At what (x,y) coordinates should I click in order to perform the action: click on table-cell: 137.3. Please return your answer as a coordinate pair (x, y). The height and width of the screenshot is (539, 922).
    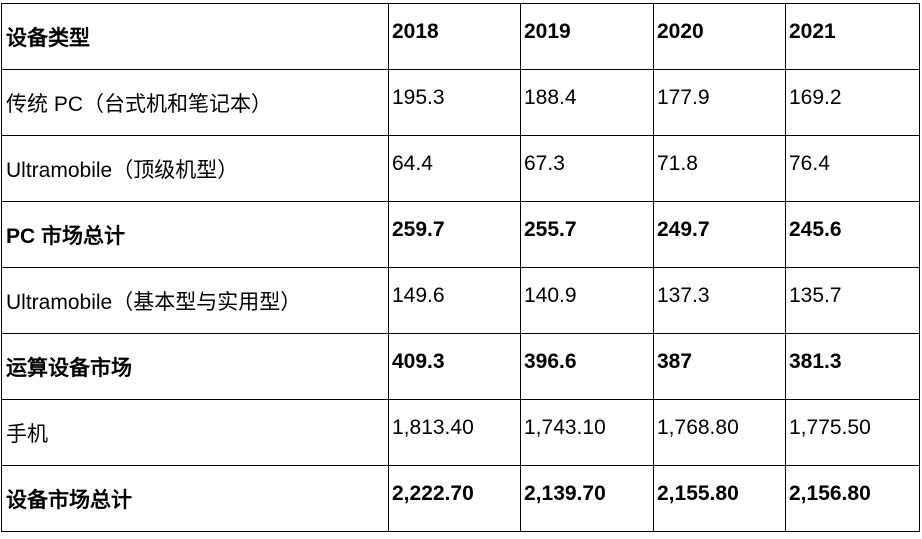
    Looking at the image, I should click on (719, 300).